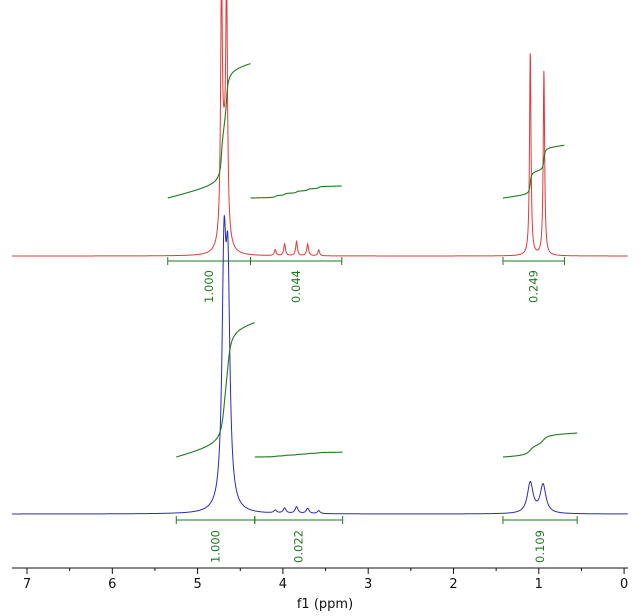 The height and width of the screenshot is (616, 640). I want to click on x-tick-label: 0, so click(624, 584).